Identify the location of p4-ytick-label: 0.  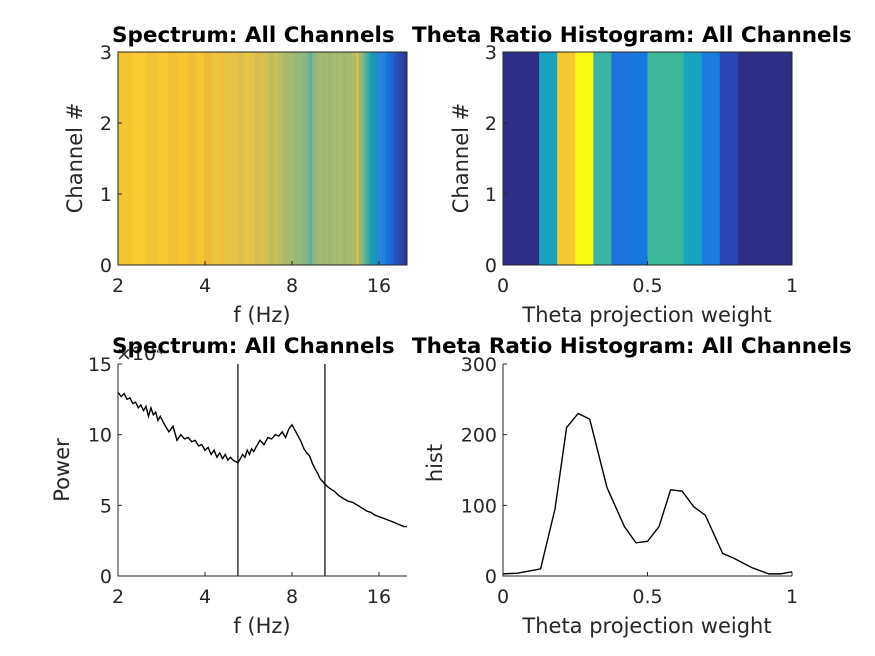
(491, 577).